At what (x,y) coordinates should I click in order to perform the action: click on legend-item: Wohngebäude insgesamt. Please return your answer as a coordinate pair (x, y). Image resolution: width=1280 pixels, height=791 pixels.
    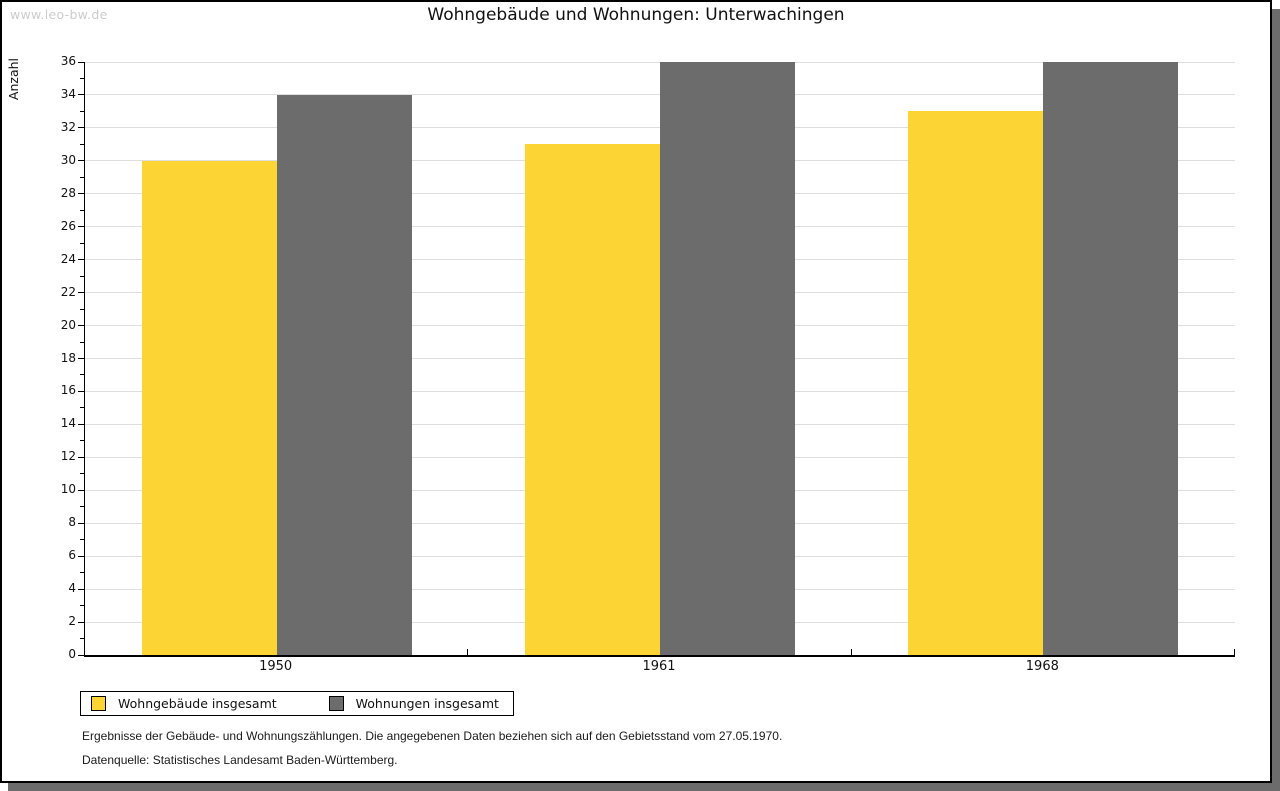
    Looking at the image, I should click on (184, 703).